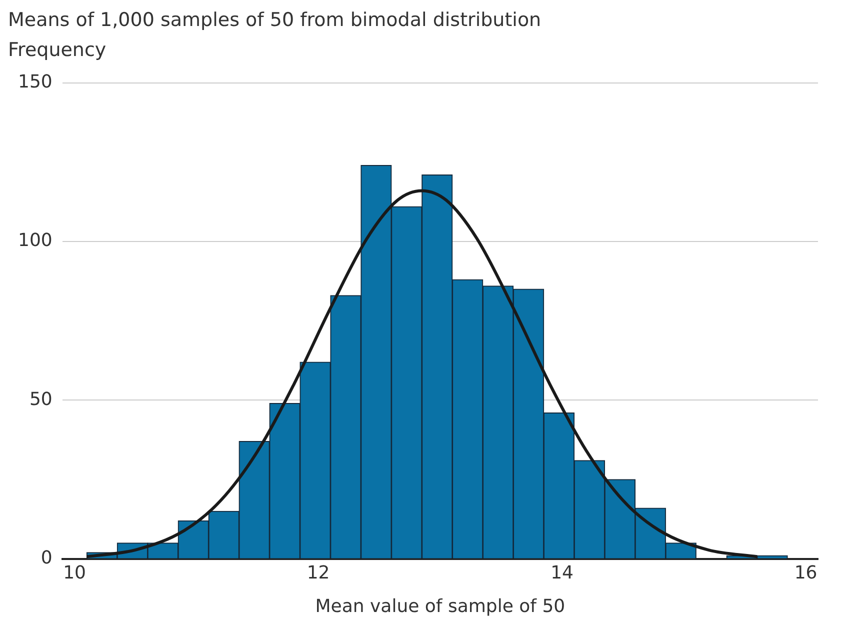 Image resolution: width=842 pixels, height=634 pixels. What do you see at coordinates (318, 573) in the screenshot?
I see `x-tick-label: 12` at bounding box center [318, 573].